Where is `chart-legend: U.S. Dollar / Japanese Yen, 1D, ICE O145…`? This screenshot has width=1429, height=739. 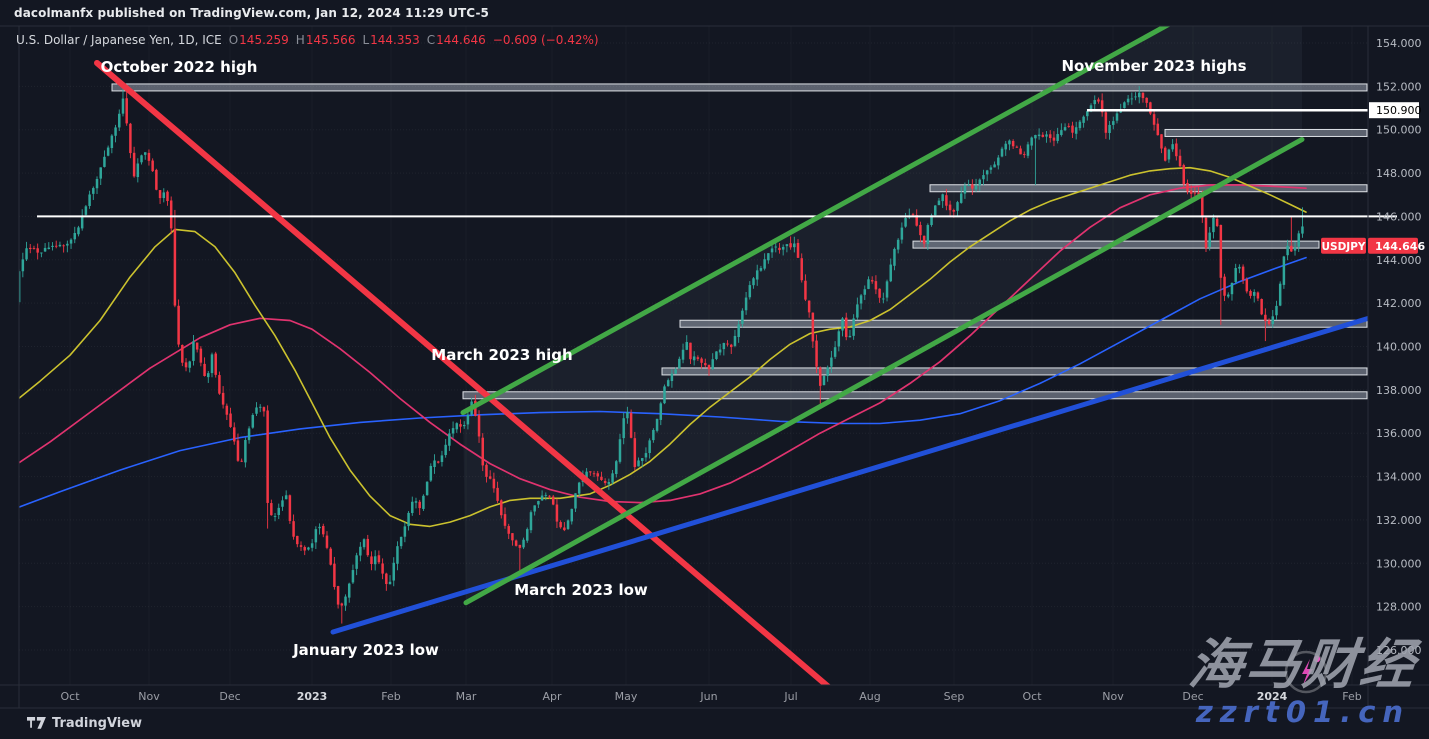 chart-legend: U.S. Dollar / Japanese Yen, 1D, ICE O145… is located at coordinates (307, 40).